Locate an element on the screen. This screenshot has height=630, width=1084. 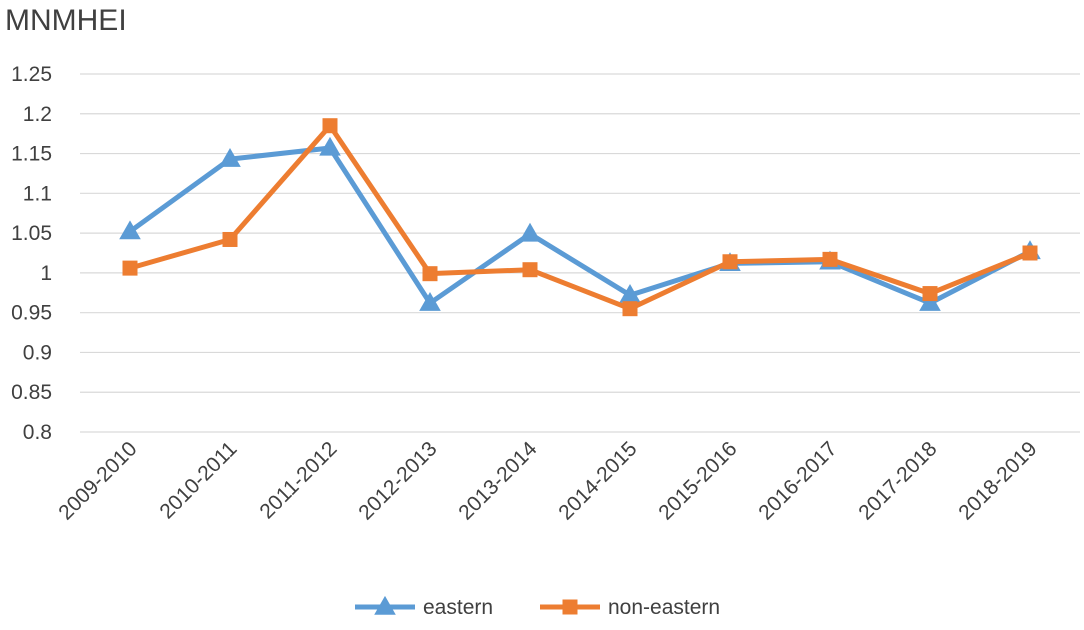
x-tick-label: 2011-2012 is located at coordinates (298, 480).